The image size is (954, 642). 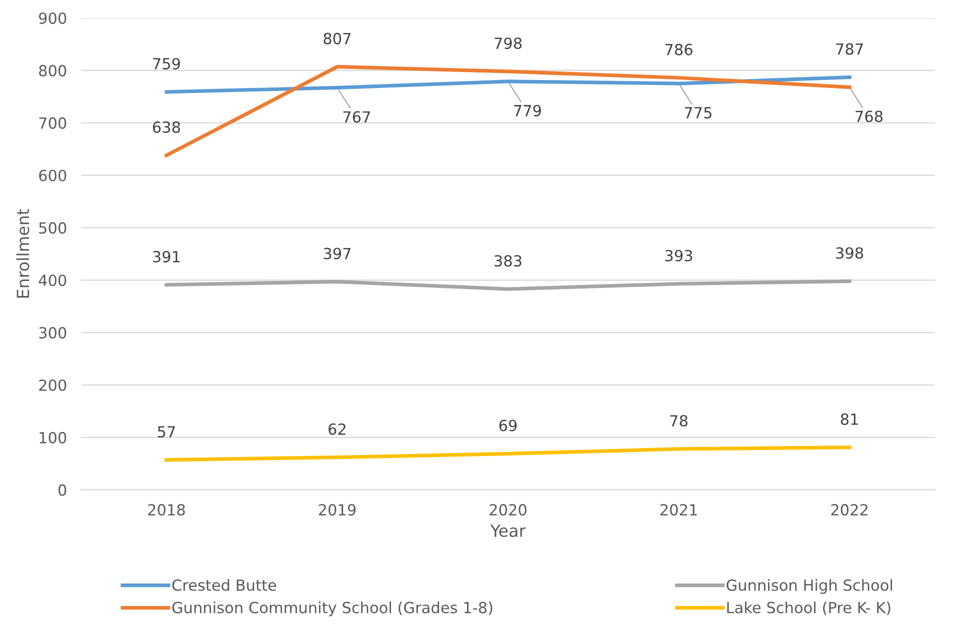 What do you see at coordinates (508, 426) in the screenshot?
I see `data-label: 69` at bounding box center [508, 426].